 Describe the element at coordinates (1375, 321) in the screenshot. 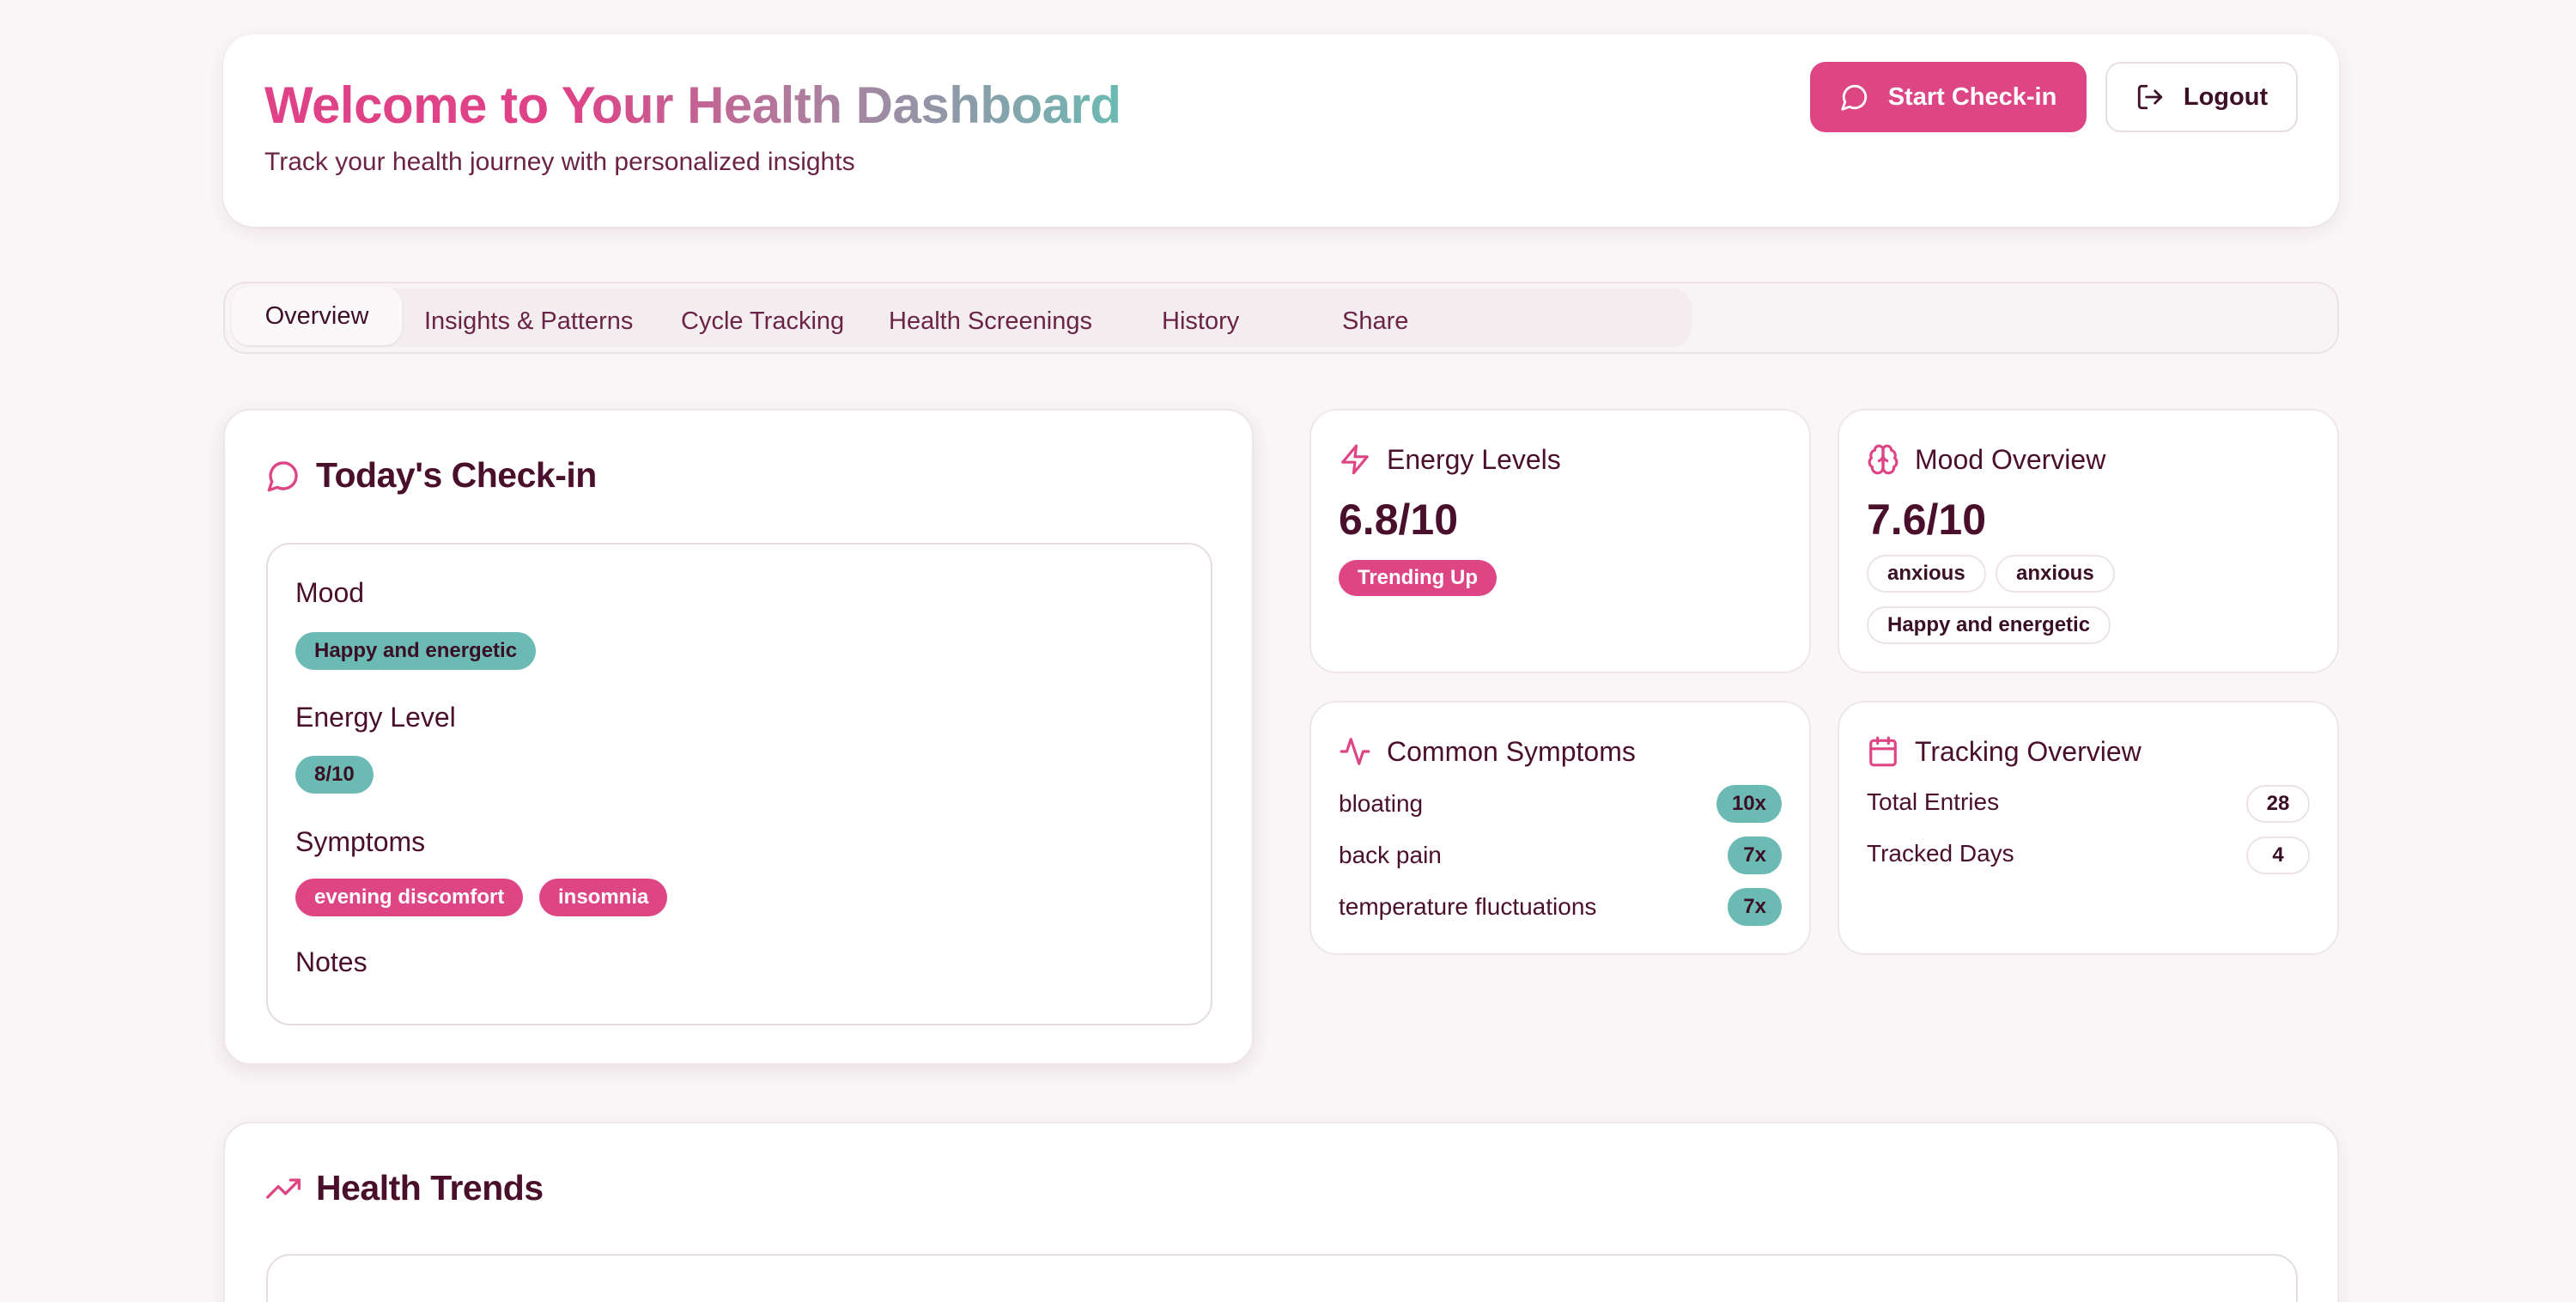

I see `tab-share: Share` at that location.